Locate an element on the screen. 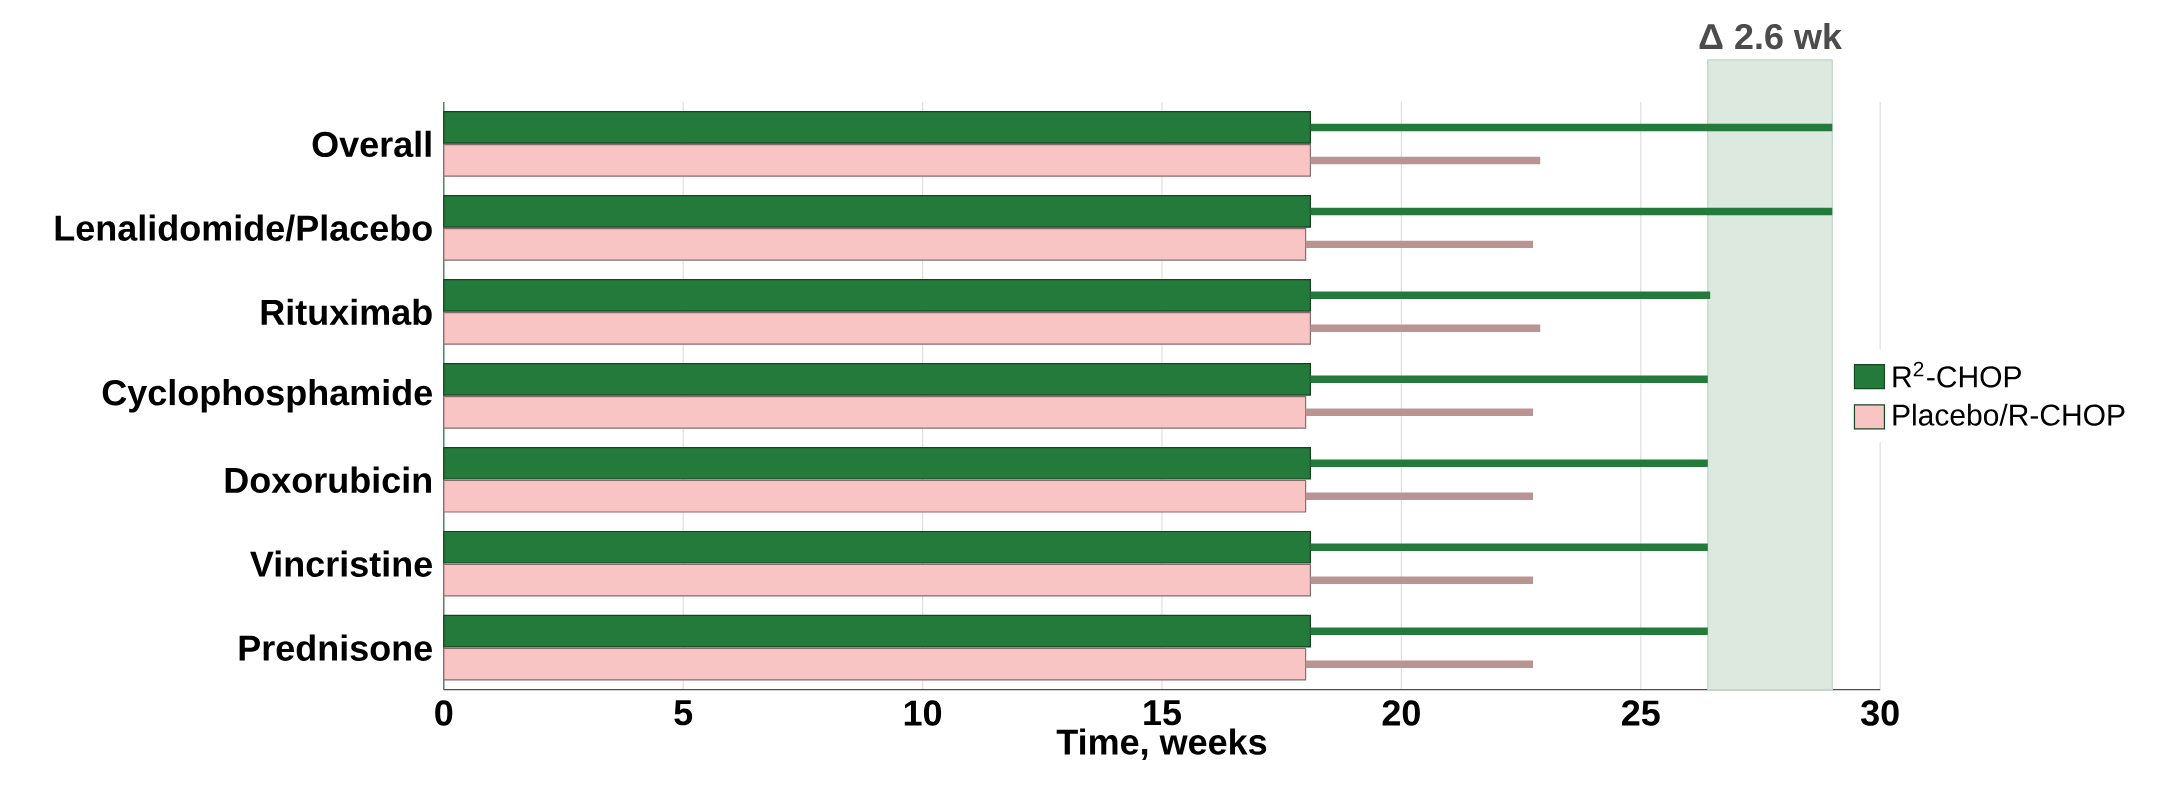  x-tick-label: 0 is located at coordinates (444, 713).